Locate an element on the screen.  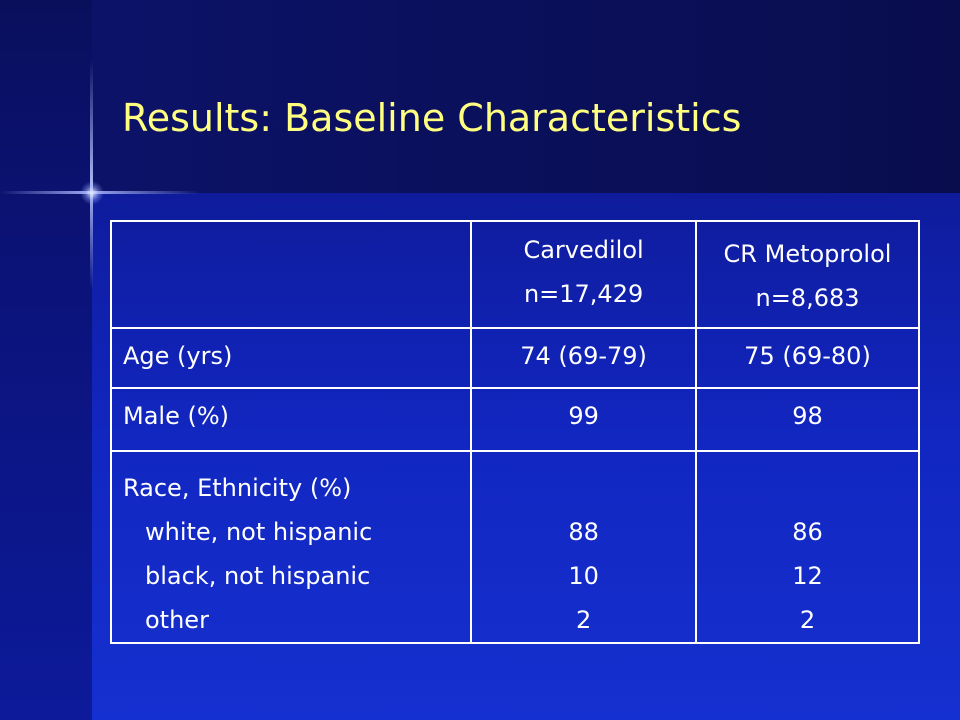
race-sub-label-white: white, not hispanic is located at coordinates (259, 532).